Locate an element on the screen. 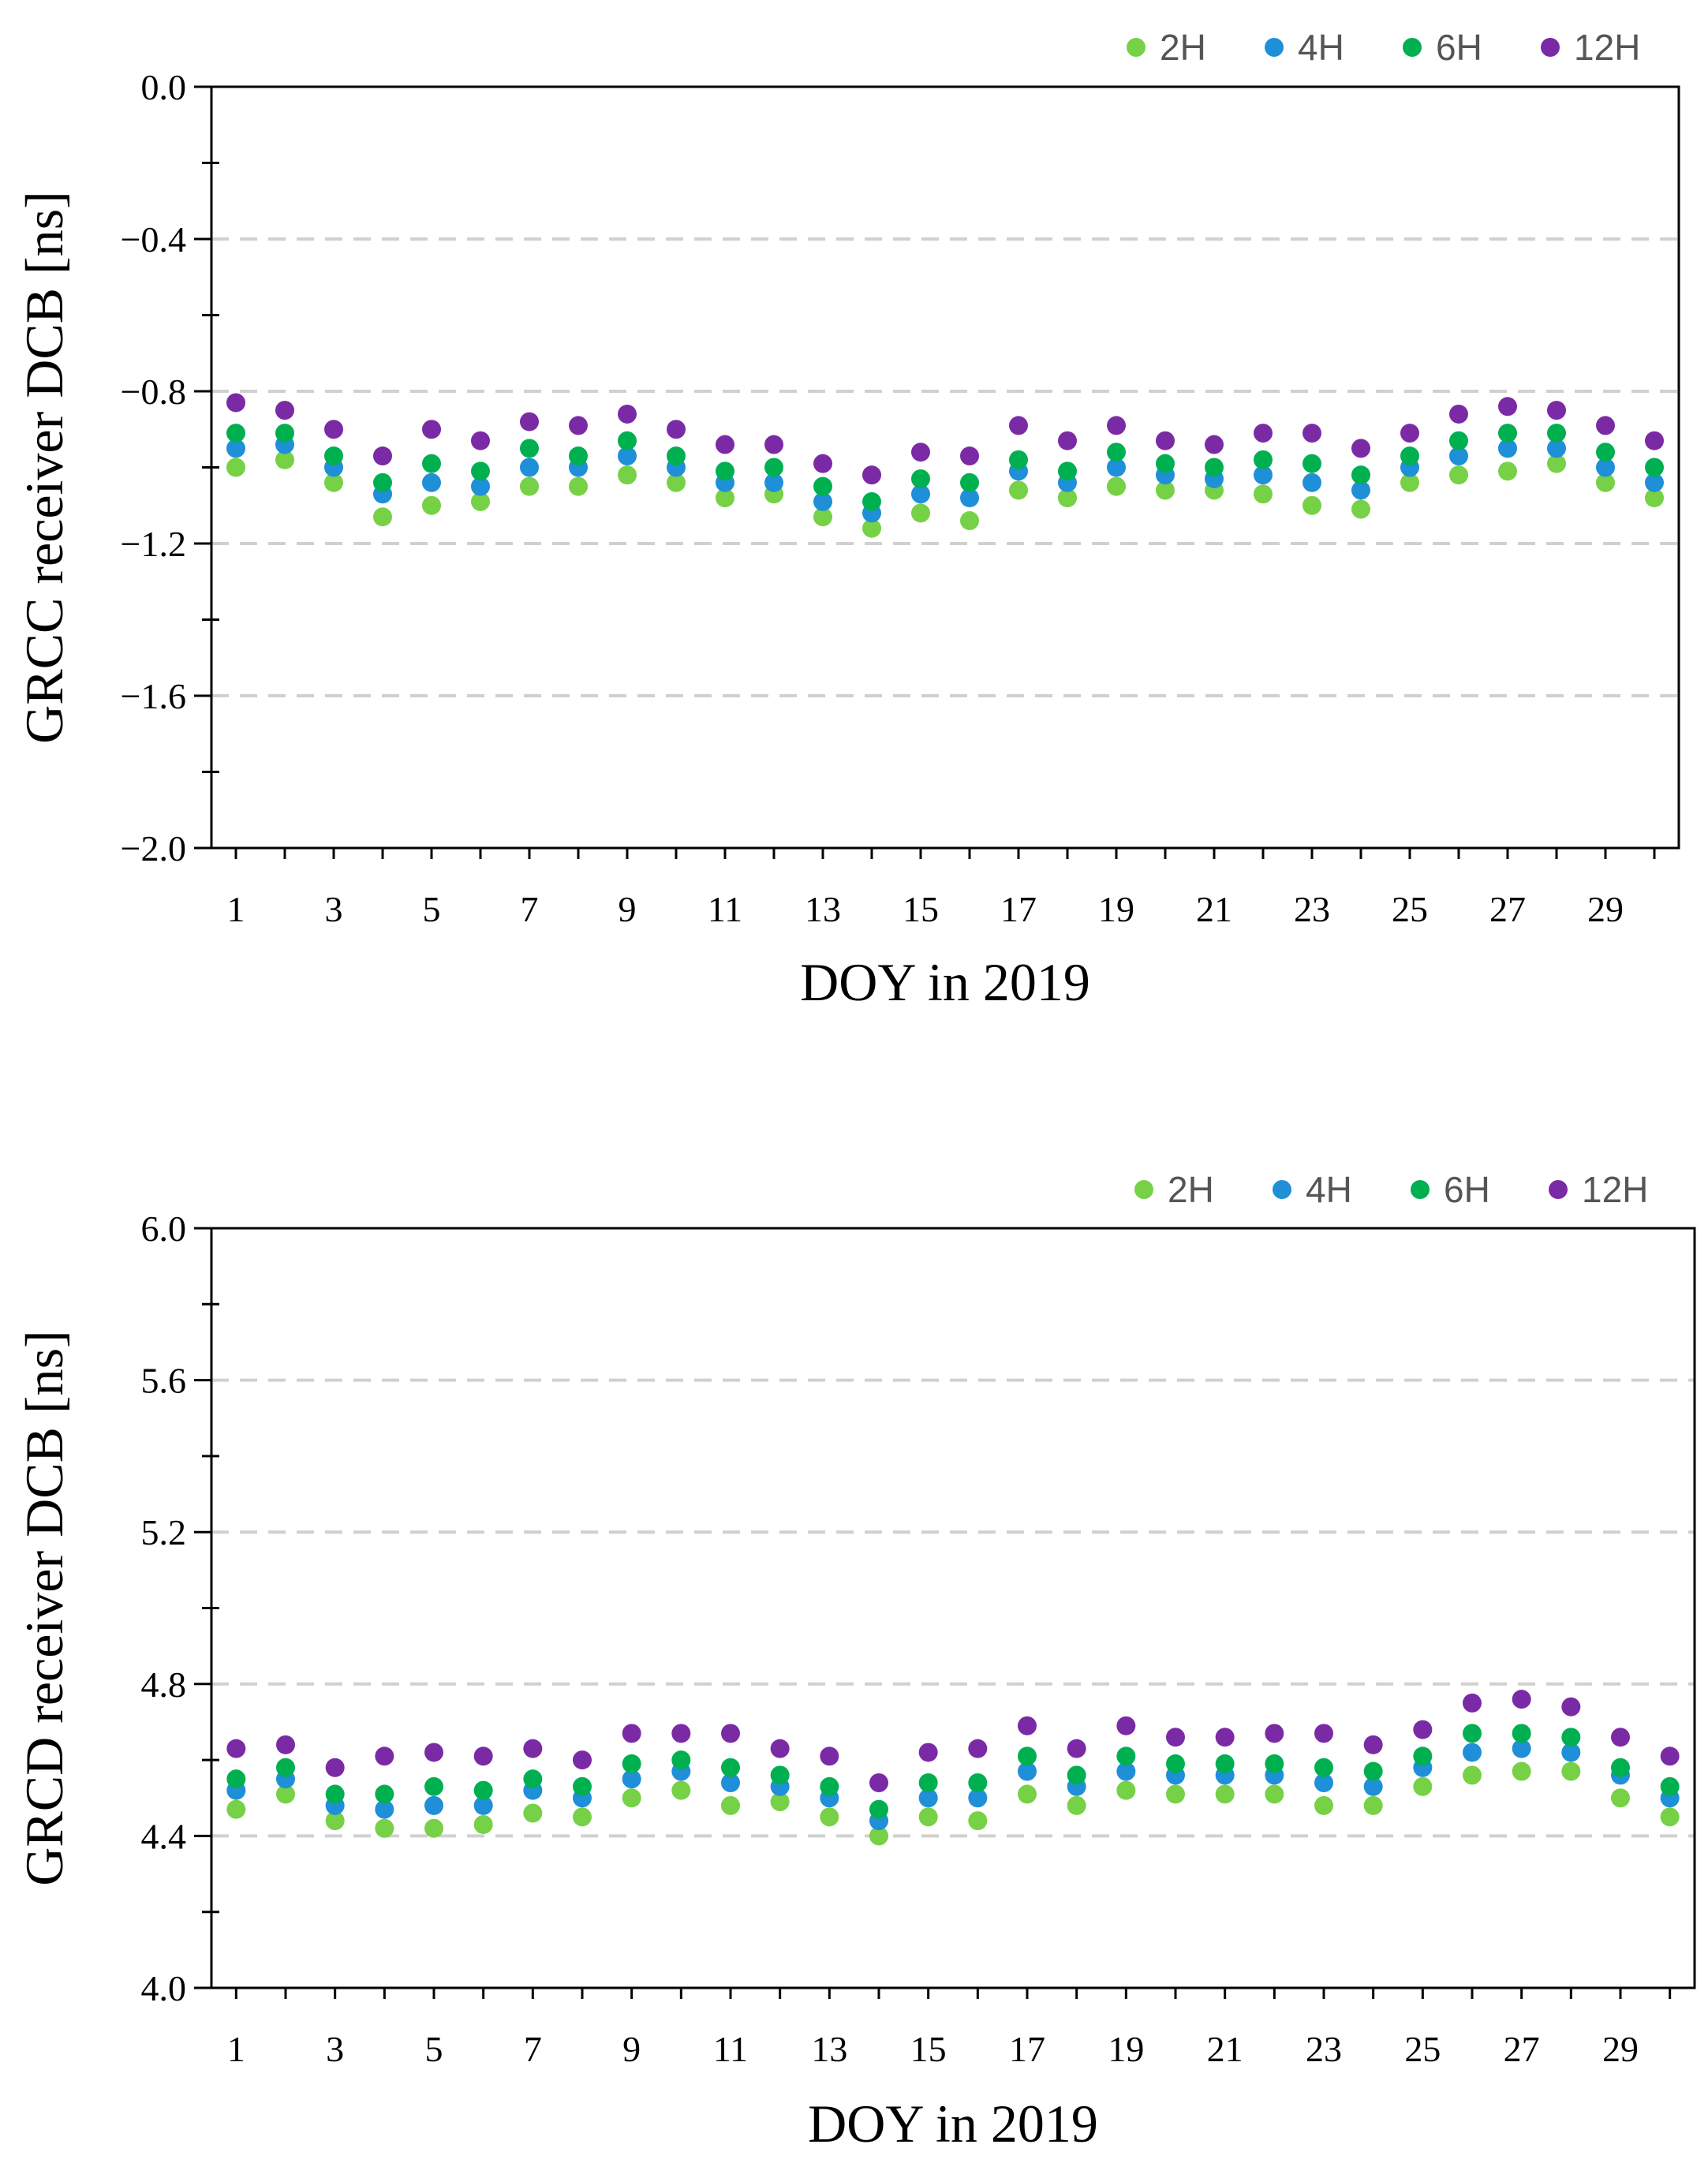 The width and height of the screenshot is (1708, 2163). point-4H-doy28 is located at coordinates (1556, 449).